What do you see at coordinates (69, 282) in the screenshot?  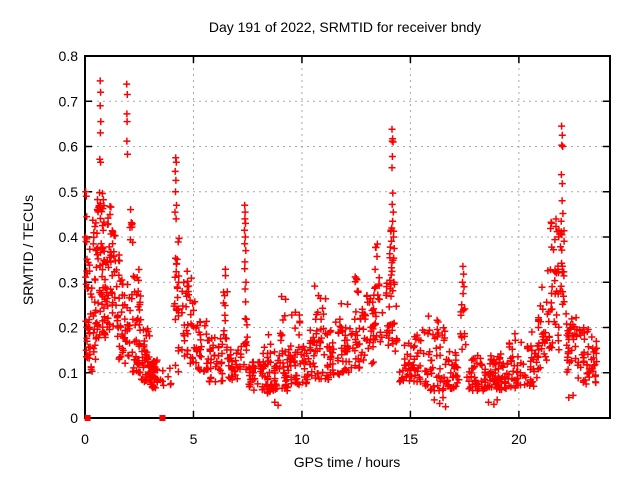 I see `y-tick-label: 0.3` at bounding box center [69, 282].